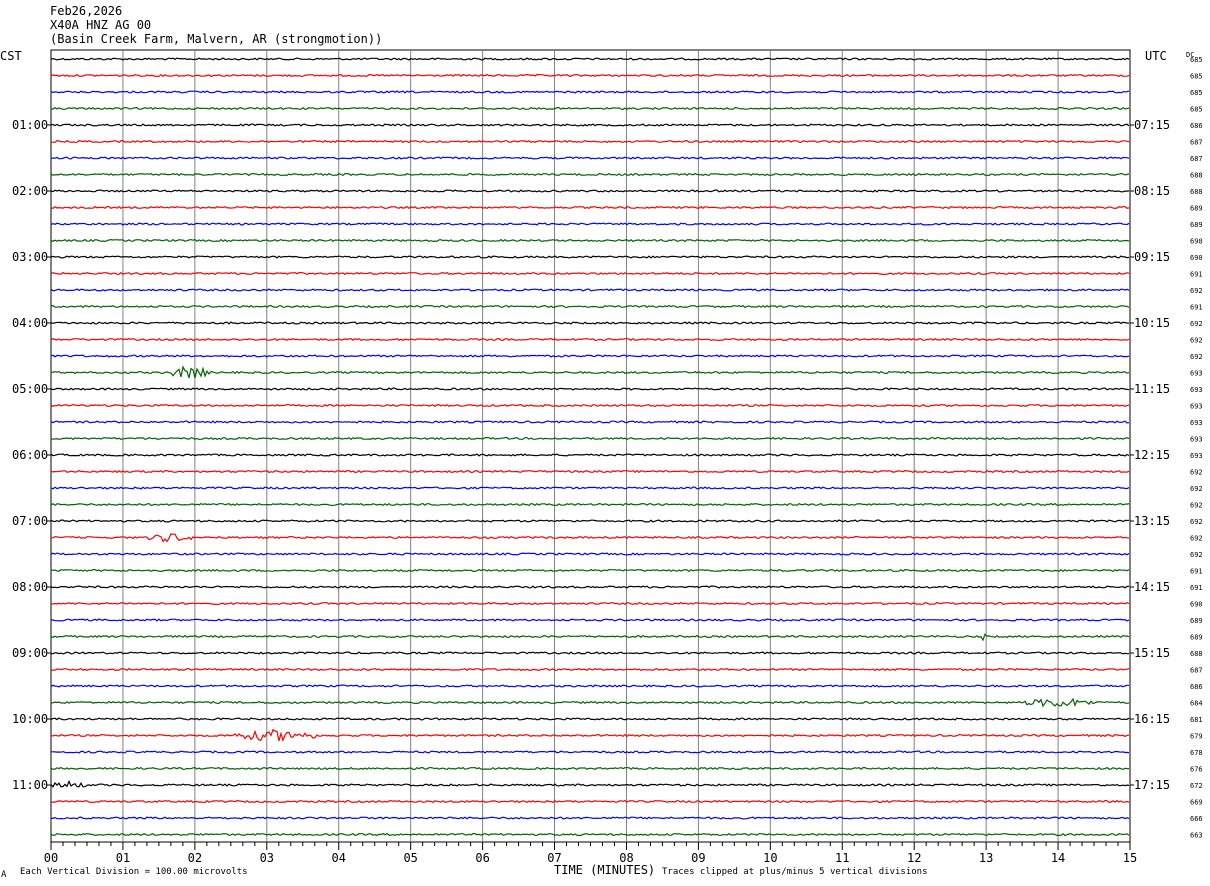 This screenshot has width=1210, height=886. Describe the element at coordinates (698, 858) in the screenshot. I see `x-tick-label: 09` at that location.